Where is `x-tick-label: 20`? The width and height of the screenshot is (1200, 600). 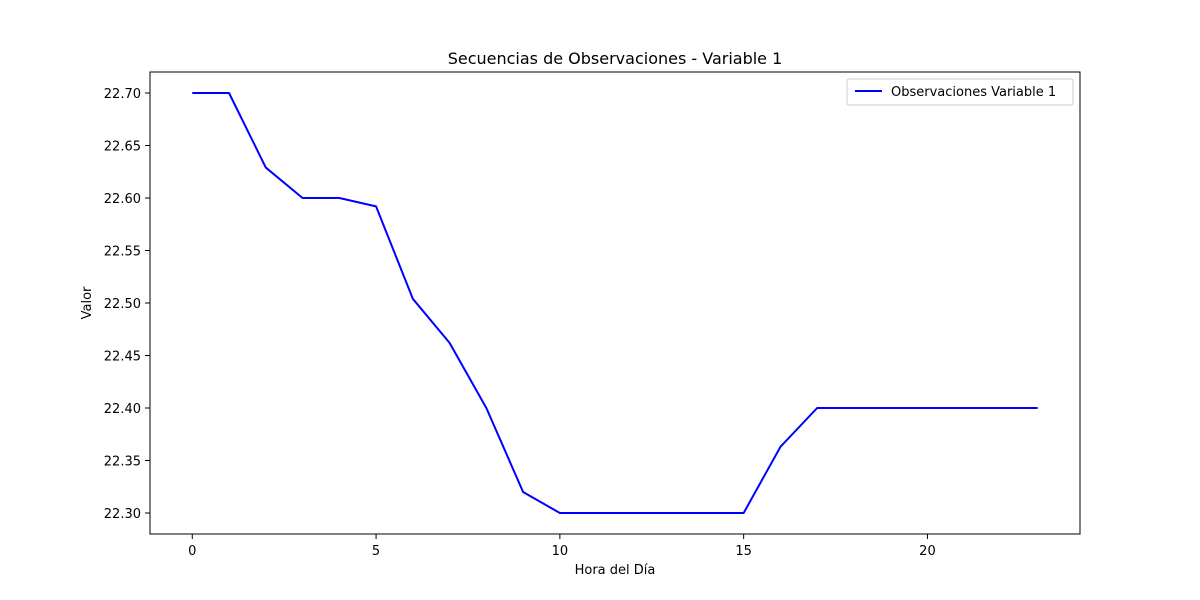
x-tick-label: 20 is located at coordinates (927, 551).